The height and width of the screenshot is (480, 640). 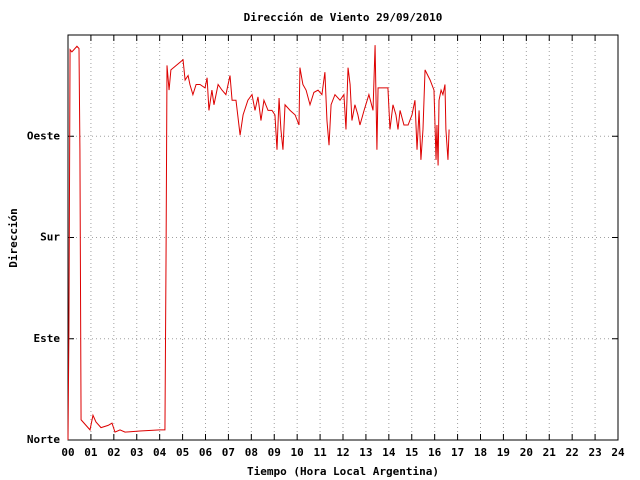 What do you see at coordinates (457, 452) in the screenshot?
I see `x-tick-label: 17` at bounding box center [457, 452].